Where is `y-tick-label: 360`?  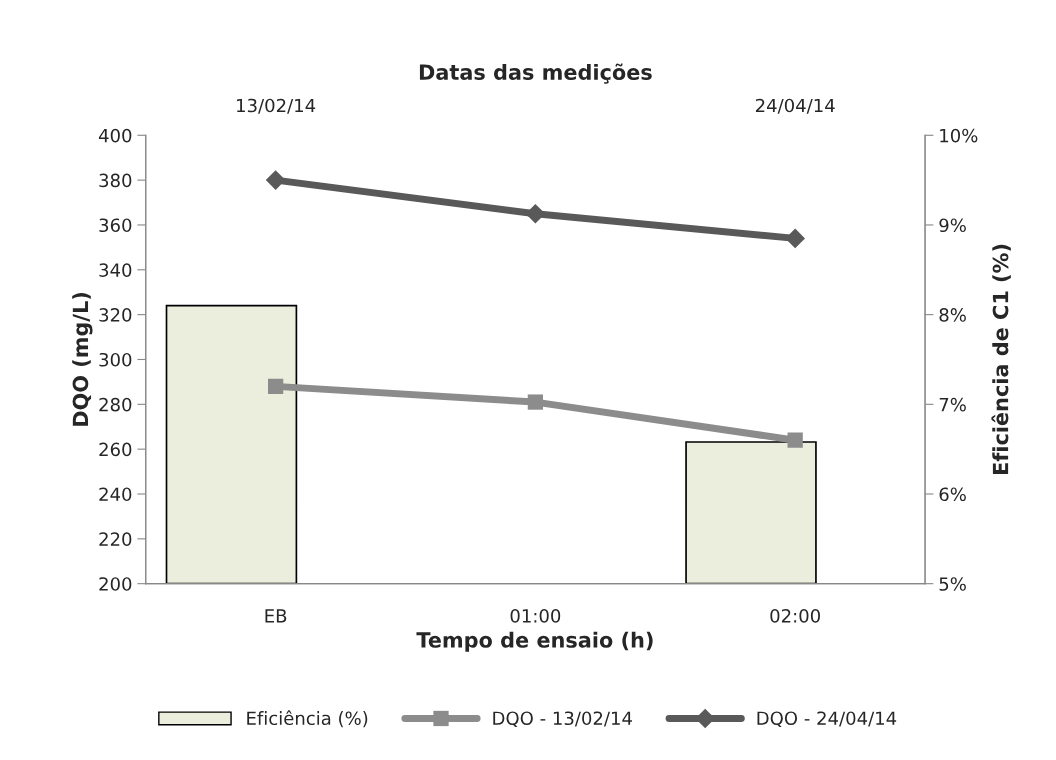 y-tick-label: 360 is located at coordinates (115, 225).